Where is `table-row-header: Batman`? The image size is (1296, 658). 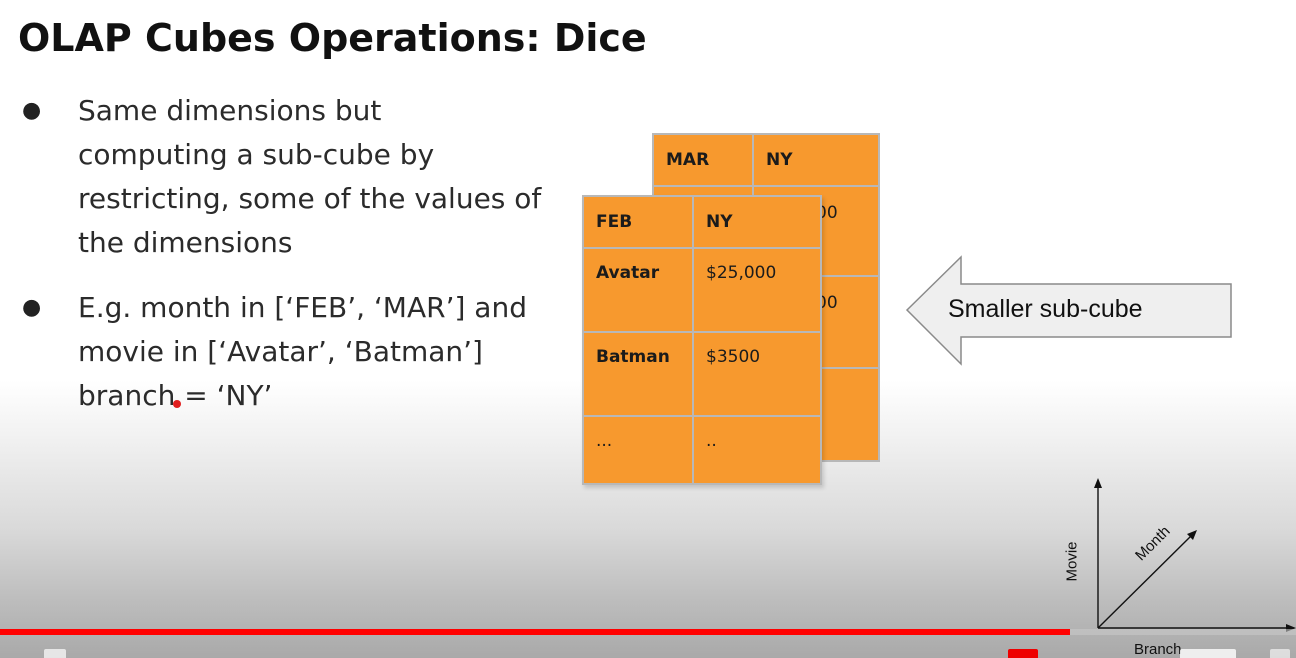 table-row-header: Batman is located at coordinates (638, 374).